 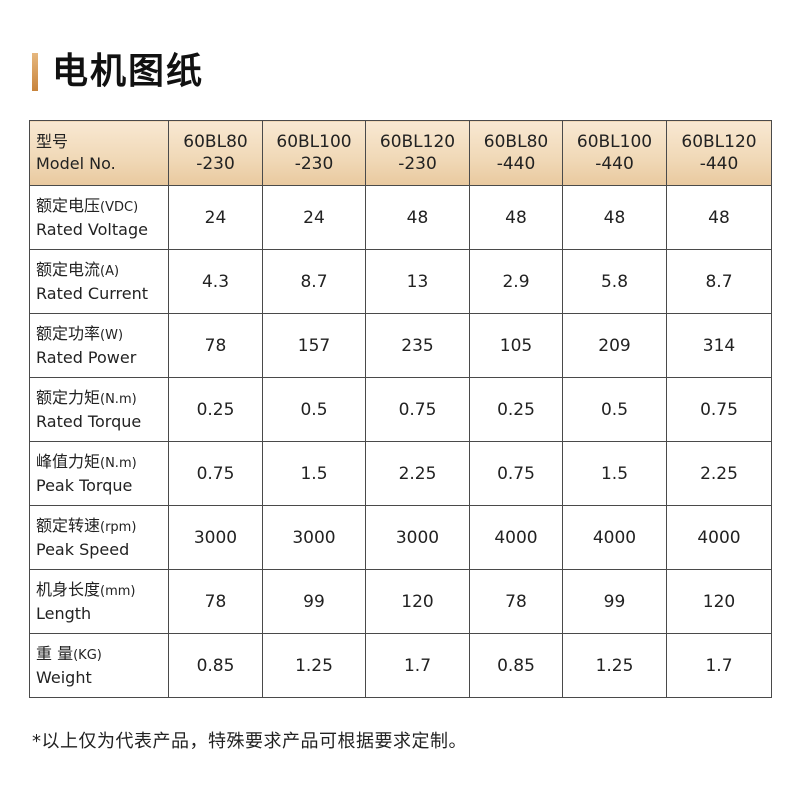 I want to click on row-label-unit: (KG), so click(x=87, y=655).